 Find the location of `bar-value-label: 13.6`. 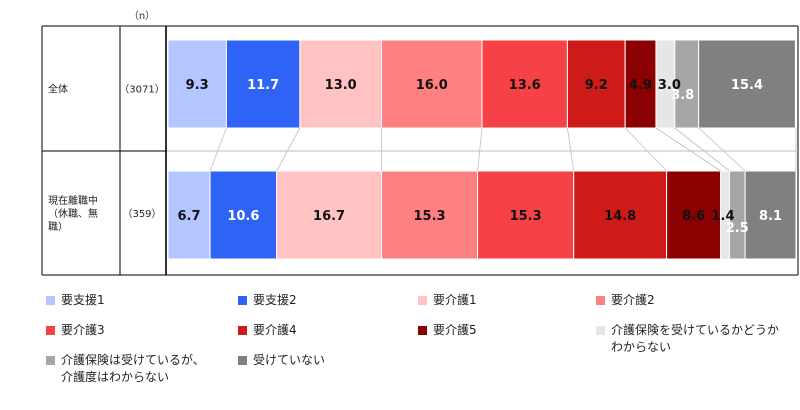

bar-value-label: 13.6 is located at coordinates (525, 85).